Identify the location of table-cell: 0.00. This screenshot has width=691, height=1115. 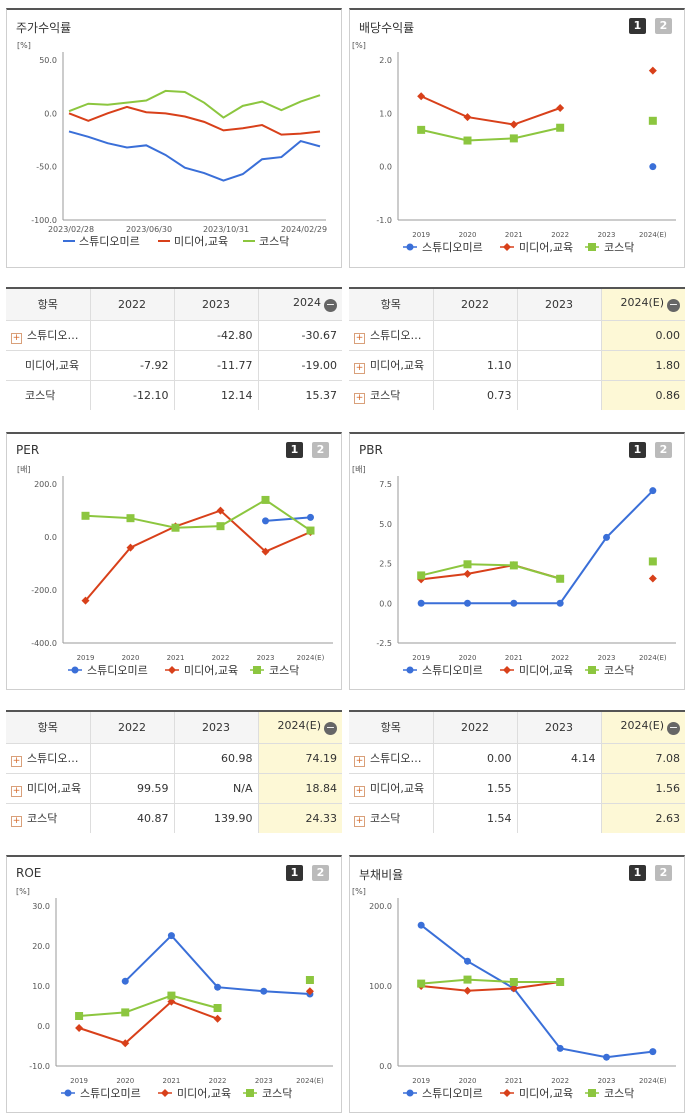
(474, 757).